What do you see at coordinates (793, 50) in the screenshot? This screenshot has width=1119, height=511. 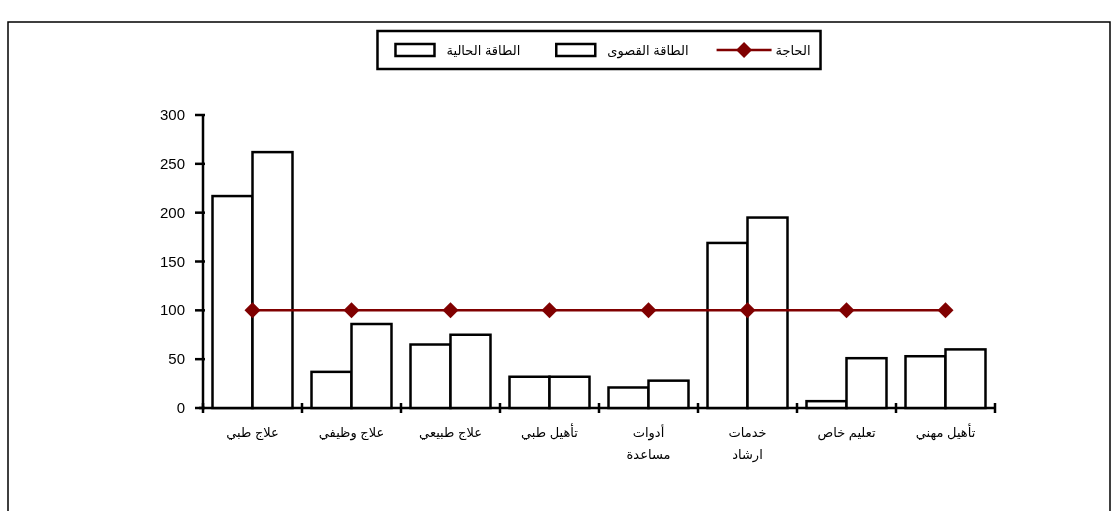 I see `legend-label: الحاجة` at bounding box center [793, 50].